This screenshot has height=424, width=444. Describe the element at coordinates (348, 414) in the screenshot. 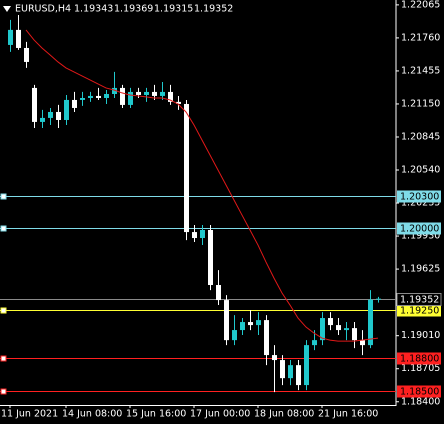

I see `x-tick-label: 21 Jun 16:00` at that location.